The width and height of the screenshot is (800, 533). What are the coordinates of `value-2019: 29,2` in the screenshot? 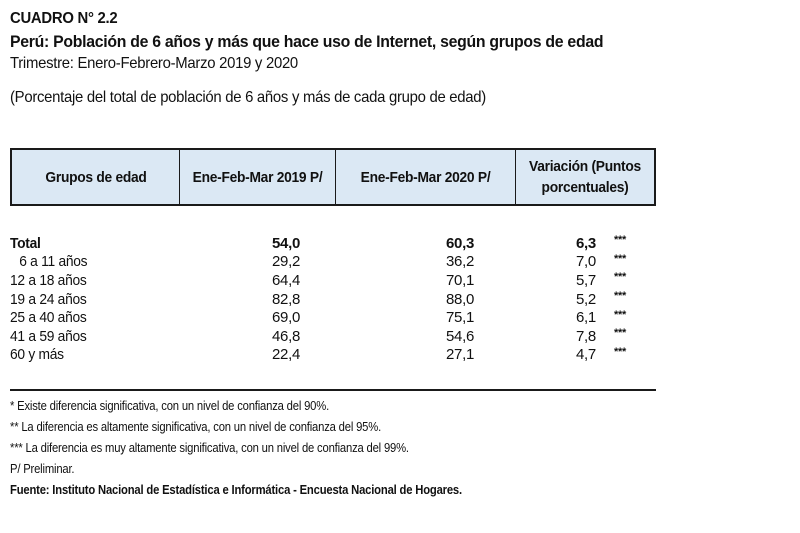 It's located at (286, 262).